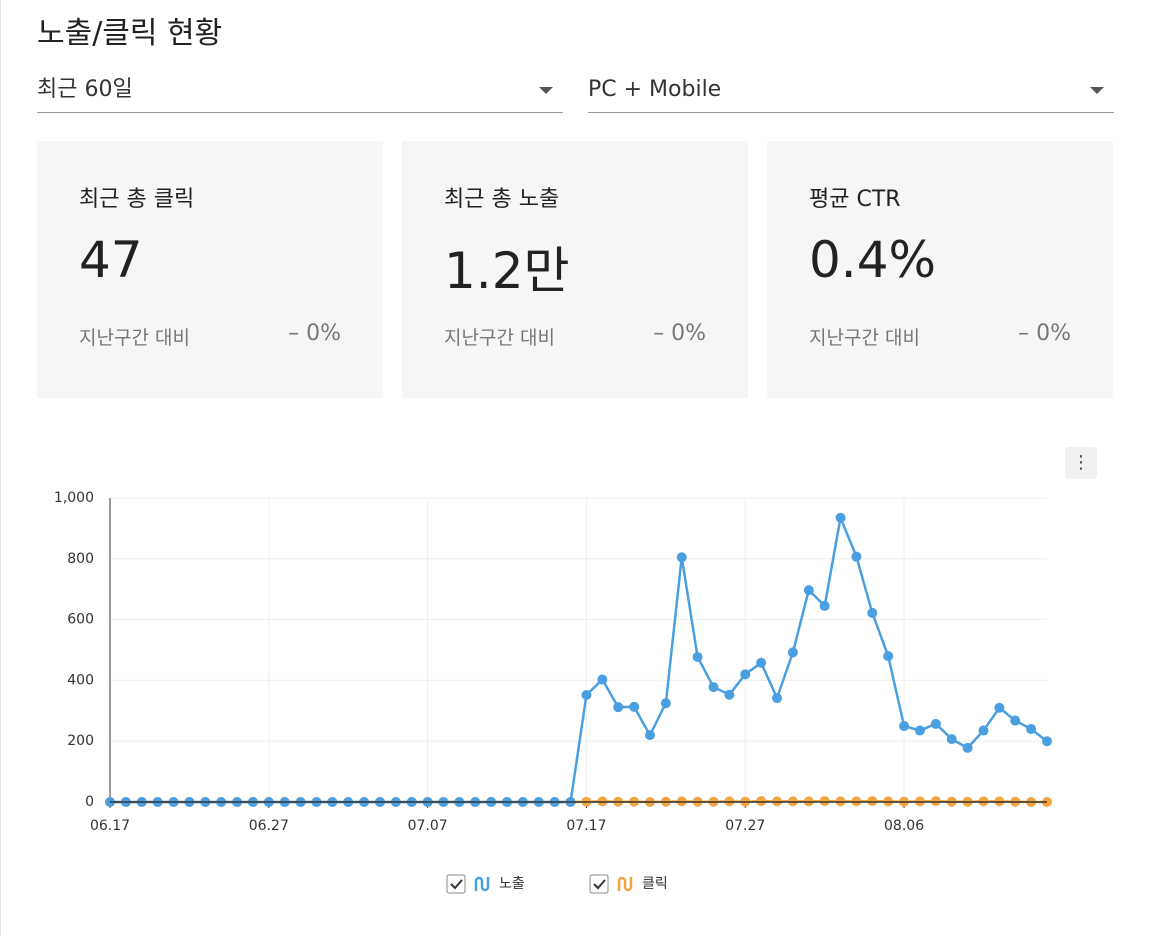 The image size is (1150, 936). I want to click on device-dropdown: PC + Mobile, so click(851, 91).